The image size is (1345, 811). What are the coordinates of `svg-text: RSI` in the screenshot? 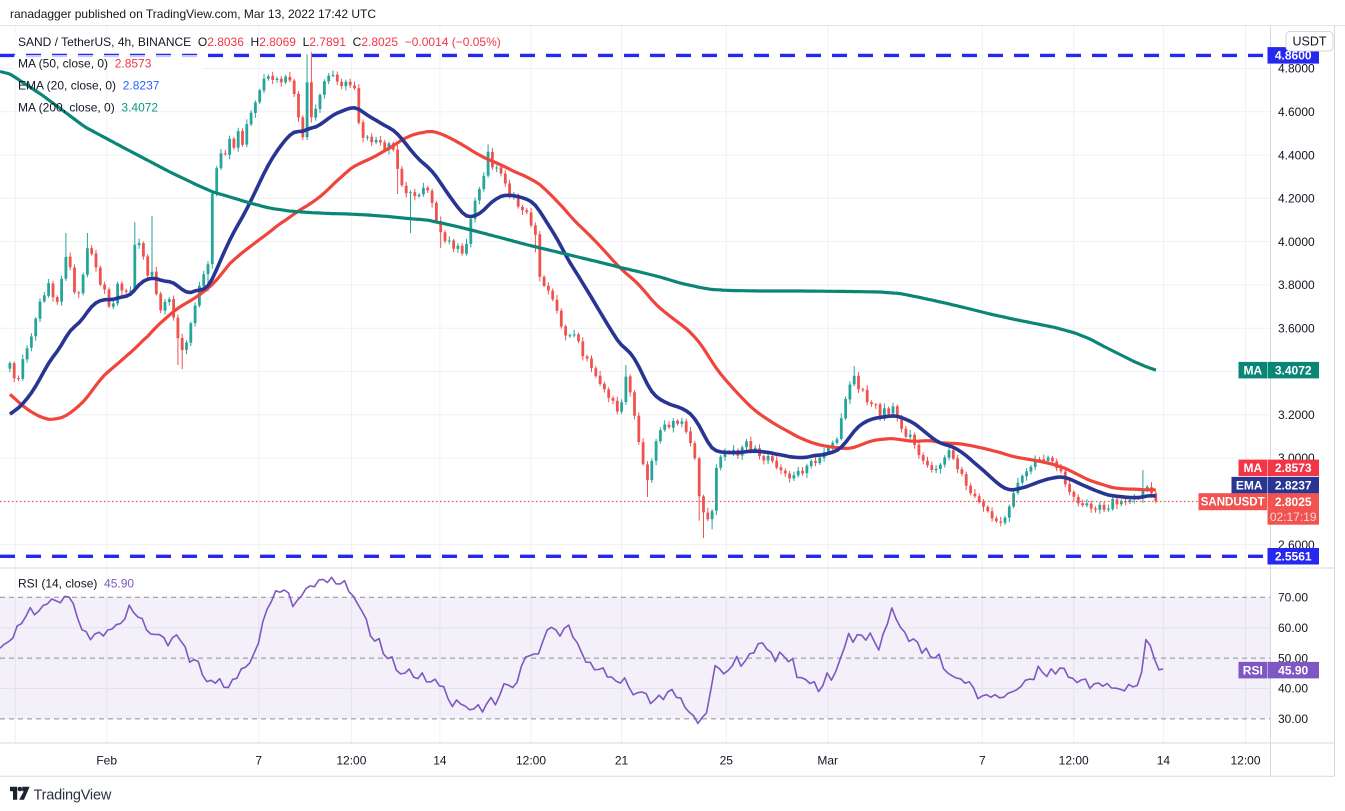 It's located at (1253, 670).